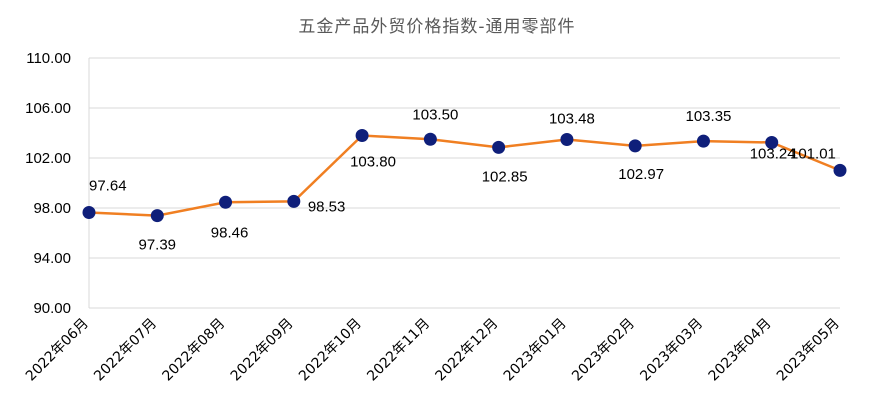  Describe the element at coordinates (52, 208) in the screenshot. I see `y-tick-label: 98.00` at that location.